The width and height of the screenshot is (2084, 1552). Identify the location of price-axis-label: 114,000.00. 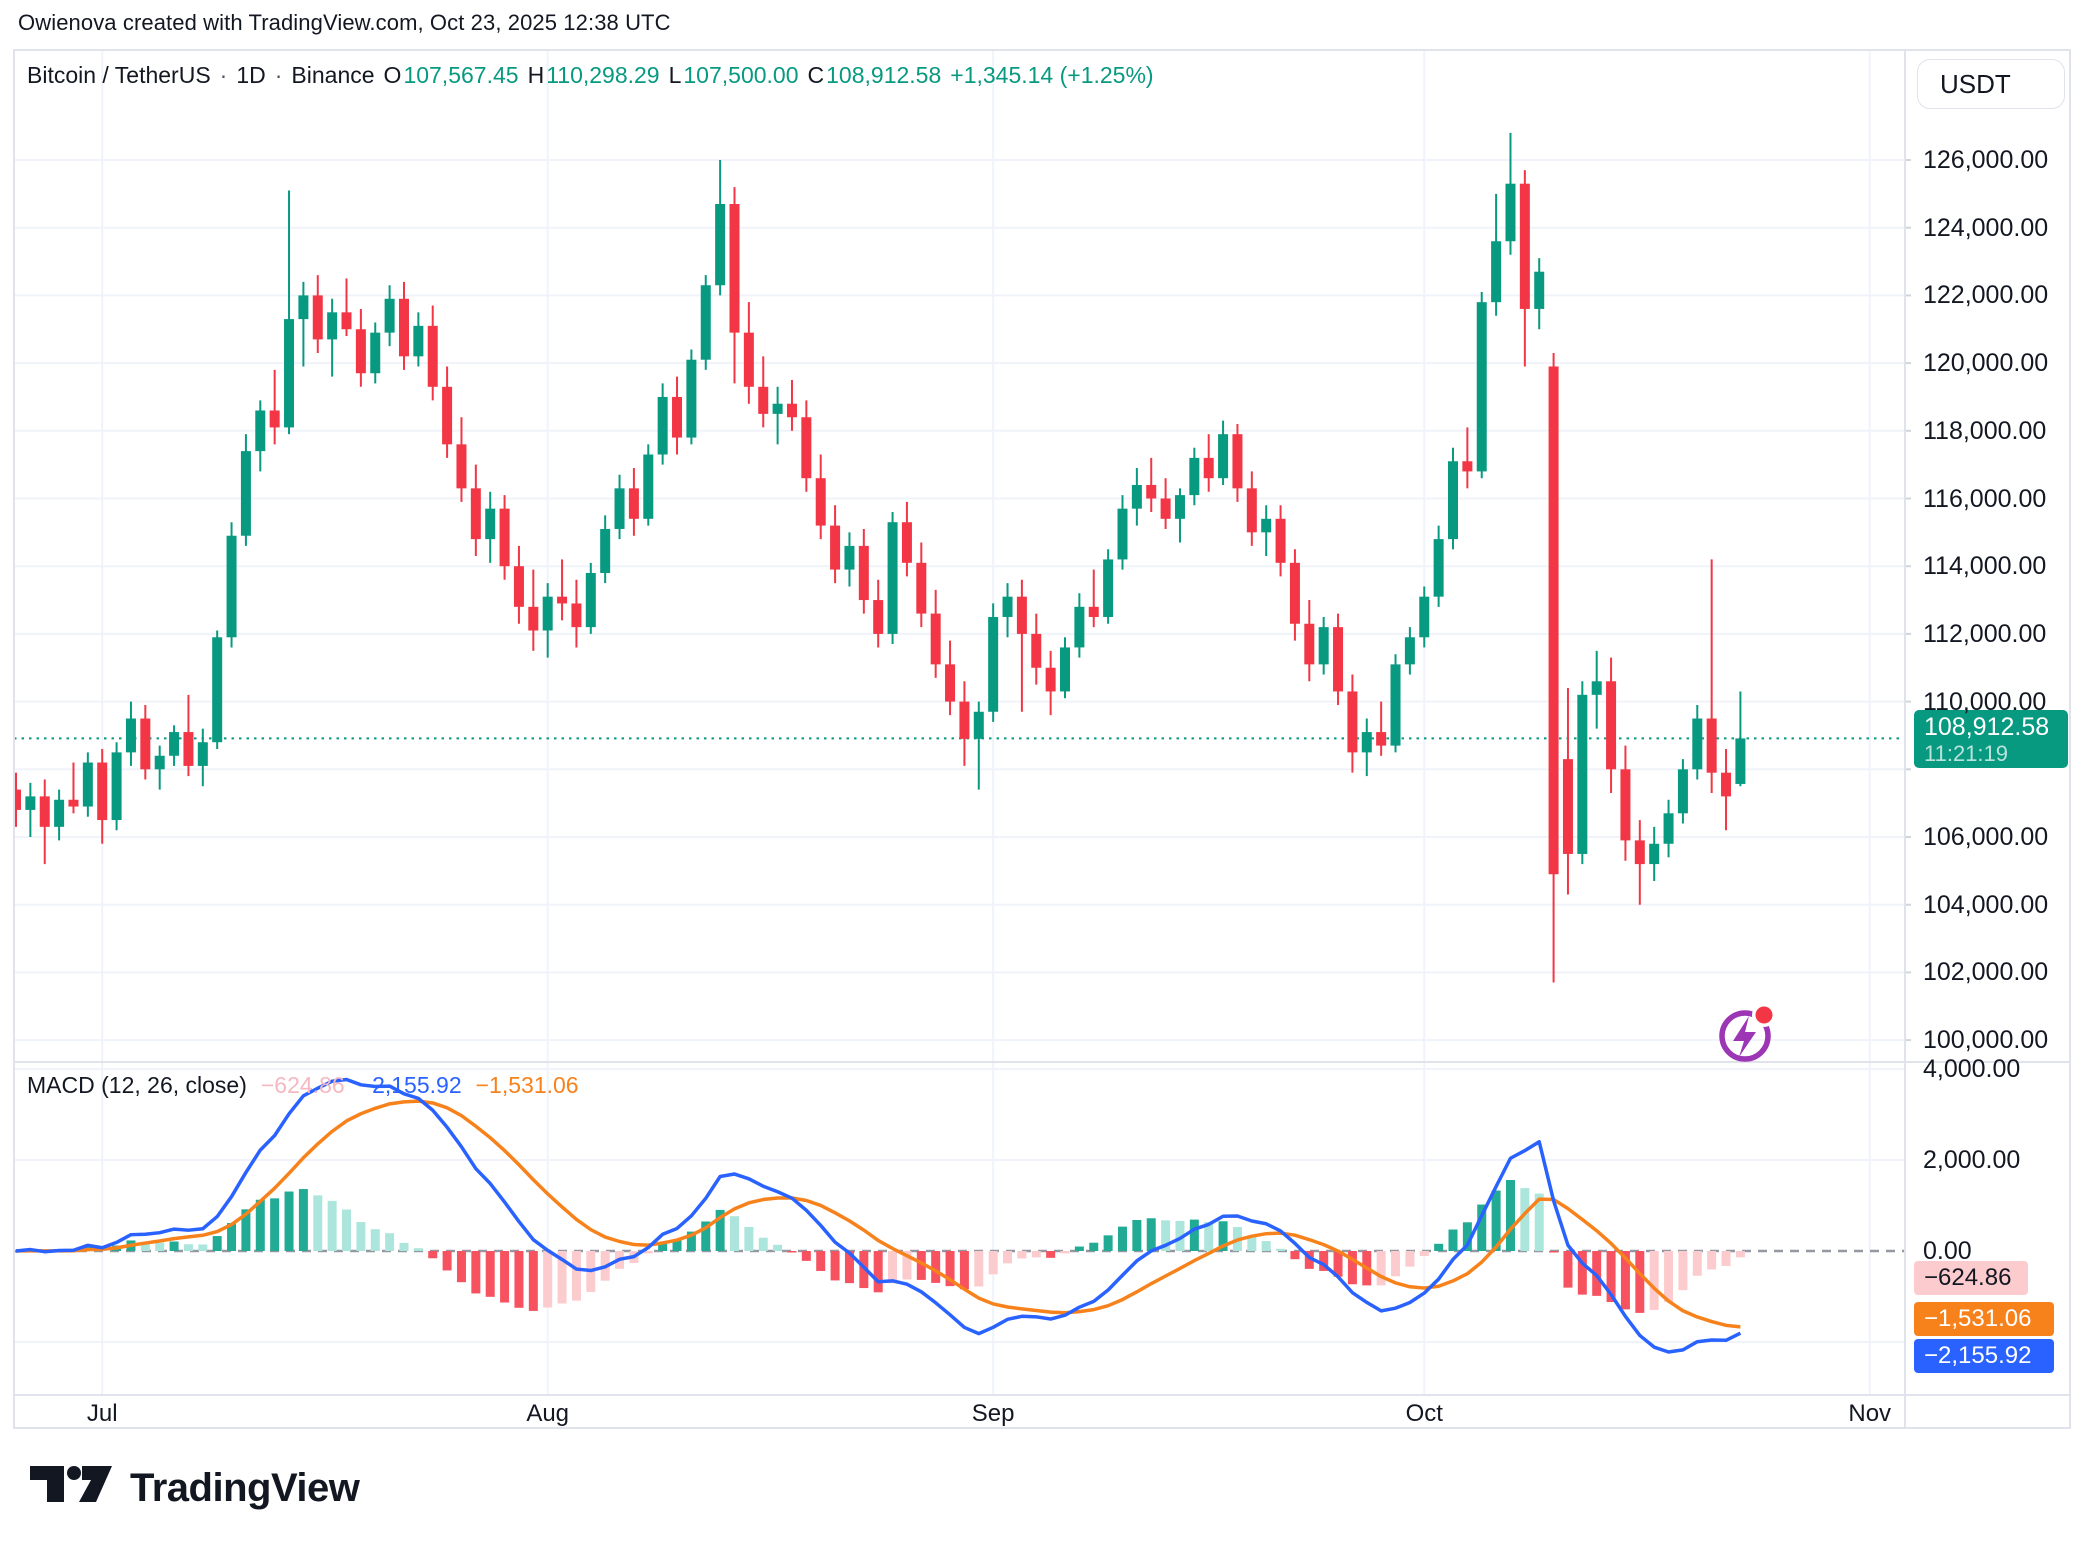
(1985, 566).